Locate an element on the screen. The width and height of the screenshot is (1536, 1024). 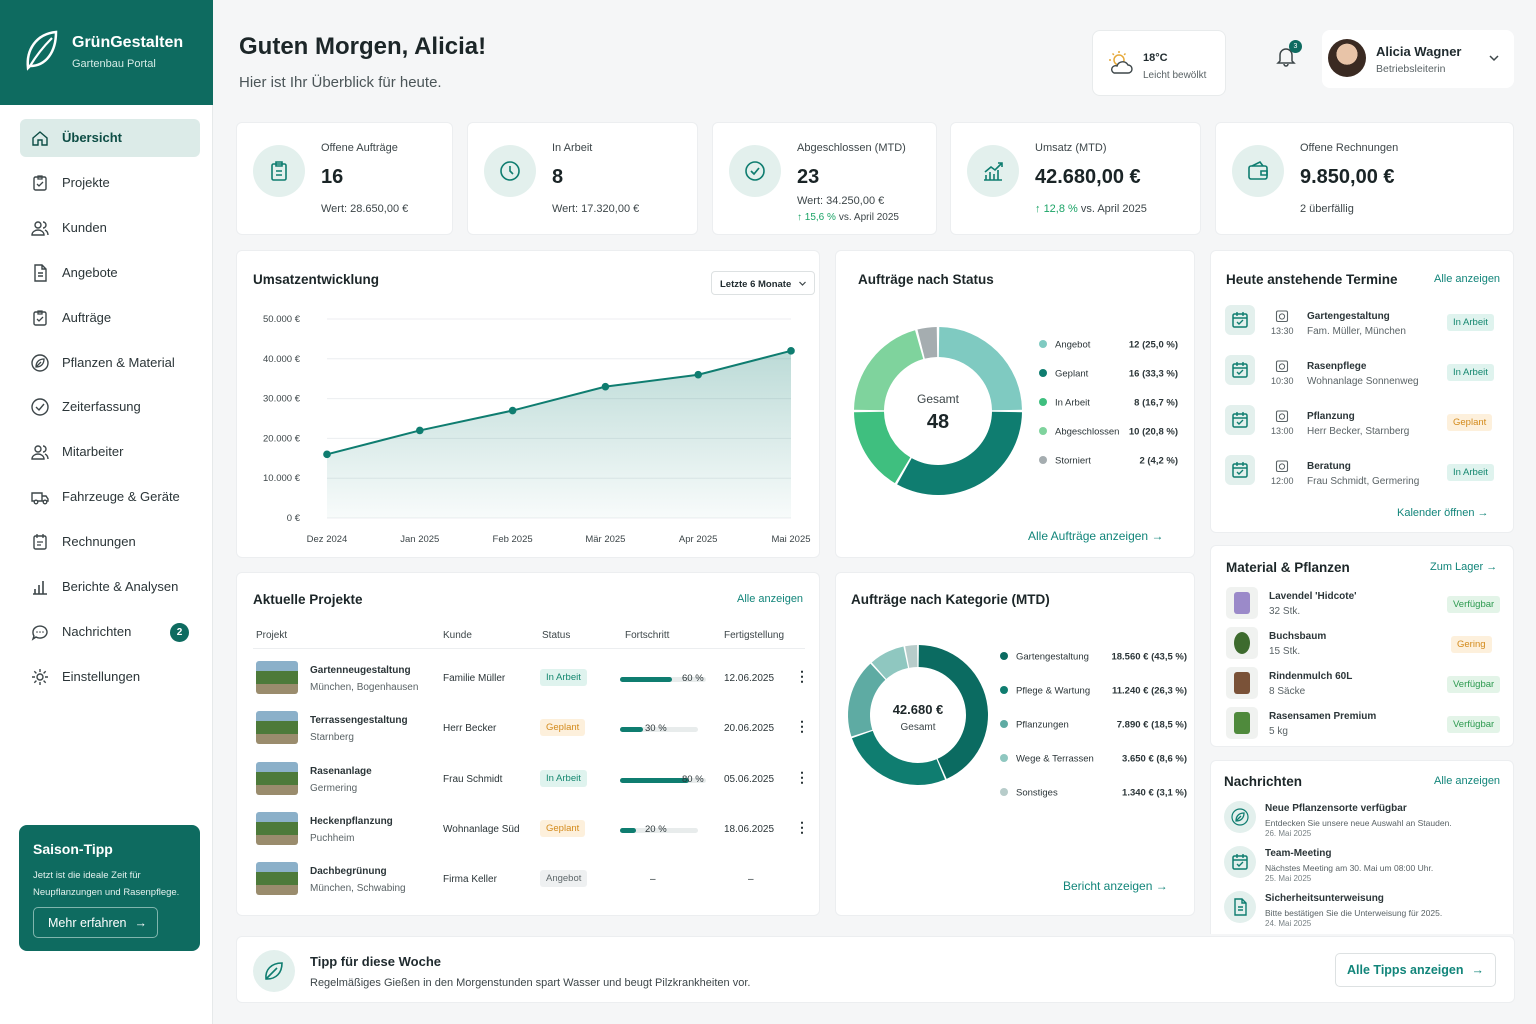
material-quantity: 5 kg is located at coordinates (1278, 731).